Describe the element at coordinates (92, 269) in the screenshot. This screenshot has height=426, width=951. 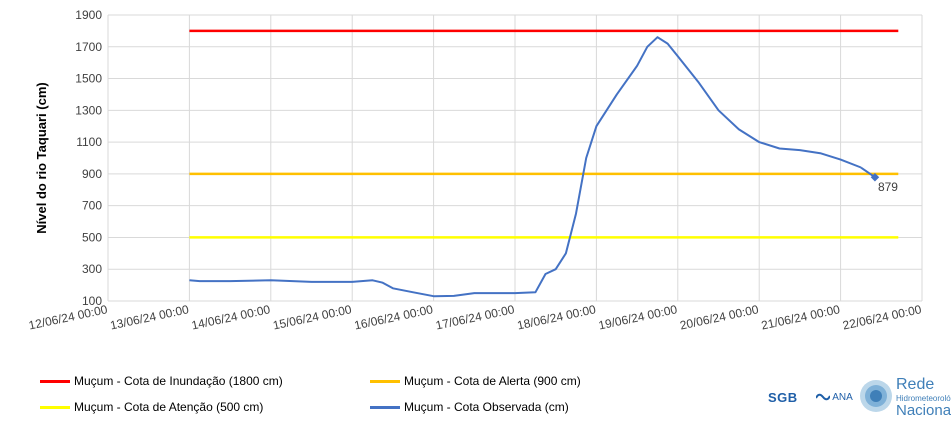
I see `y-tick-label: 300` at that location.